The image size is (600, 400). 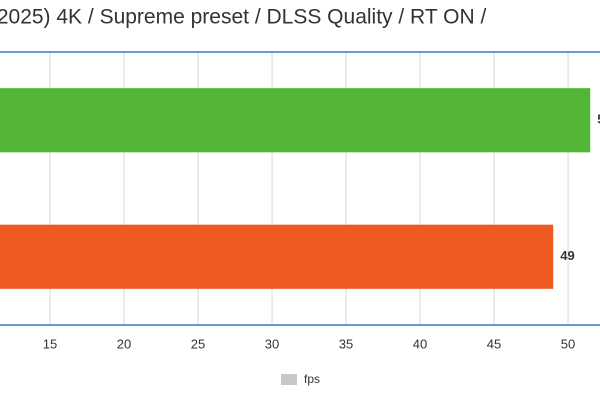 What do you see at coordinates (50, 343) in the screenshot?
I see `x-tick-label: 15` at bounding box center [50, 343].